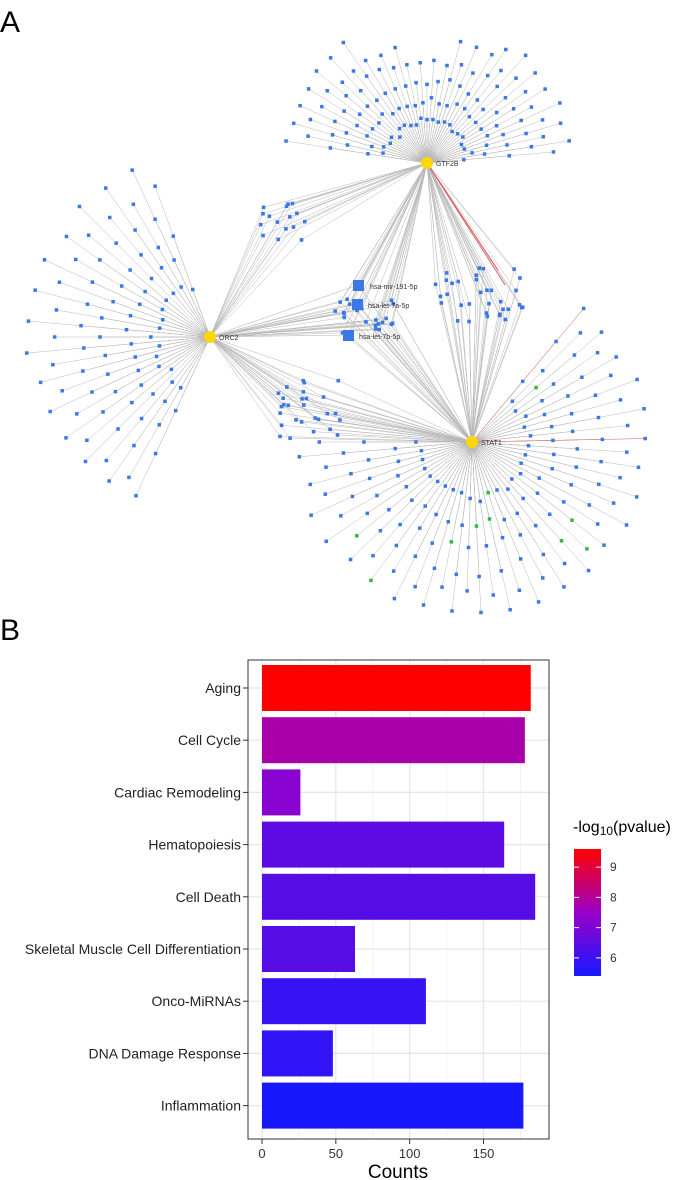  I want to click on category-label: Cell Death, so click(208, 897).